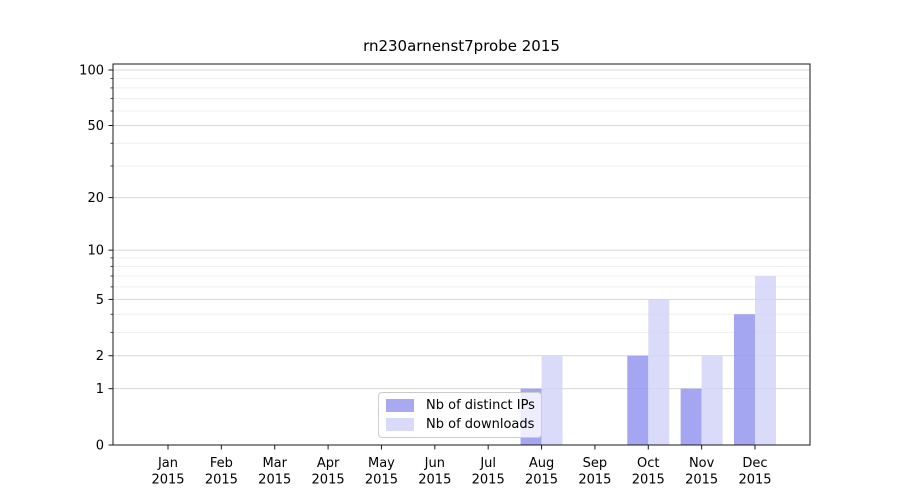 This screenshot has width=900, height=500. What do you see at coordinates (552, 400) in the screenshot?
I see `bar-downloads-aug` at bounding box center [552, 400].